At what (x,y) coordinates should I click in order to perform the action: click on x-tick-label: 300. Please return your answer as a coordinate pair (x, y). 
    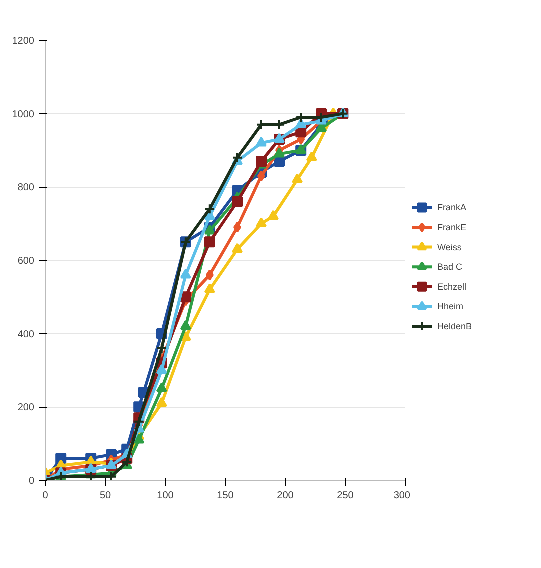
    Looking at the image, I should click on (402, 496).